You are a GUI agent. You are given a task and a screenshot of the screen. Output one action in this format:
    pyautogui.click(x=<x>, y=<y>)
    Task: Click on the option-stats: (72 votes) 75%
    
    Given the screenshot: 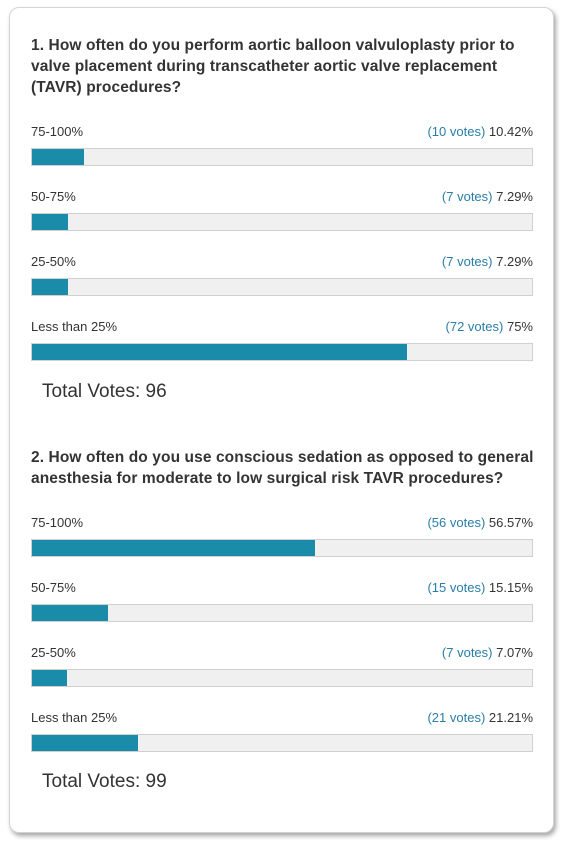 What is the action you would take?
    pyautogui.click(x=489, y=326)
    